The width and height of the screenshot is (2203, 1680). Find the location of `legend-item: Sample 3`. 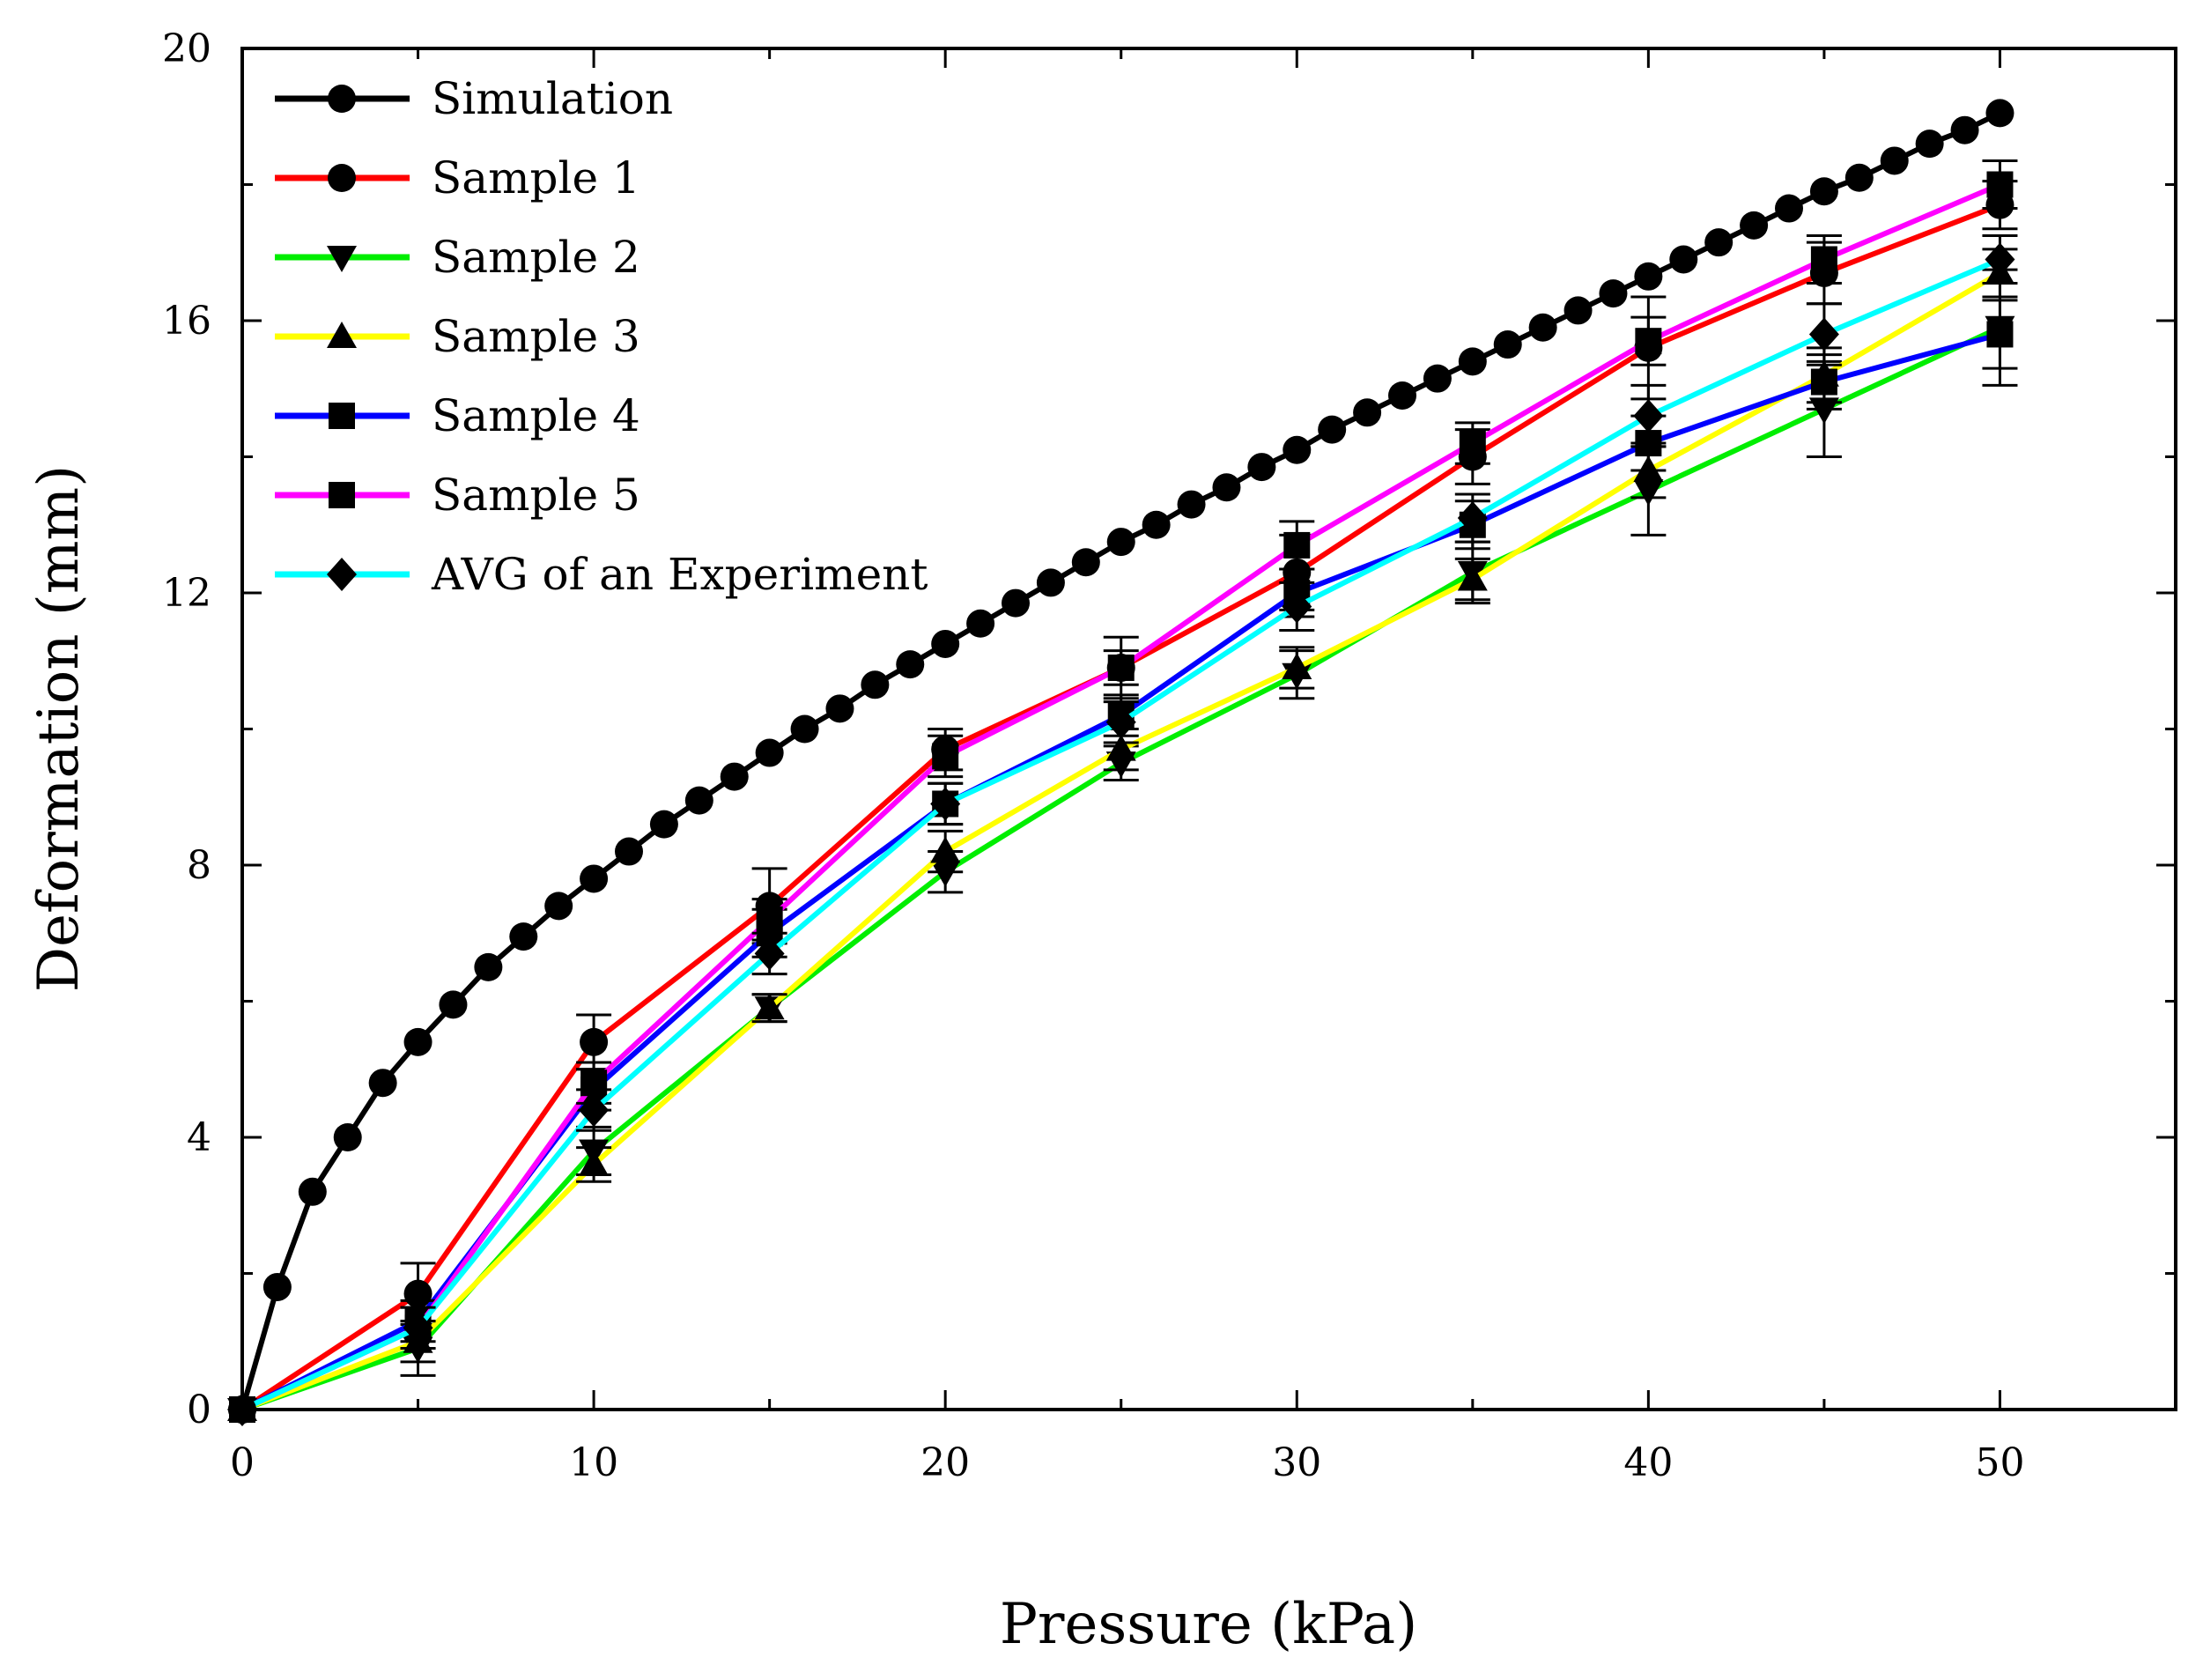

legend-item: Sample 3 is located at coordinates (457, 336).